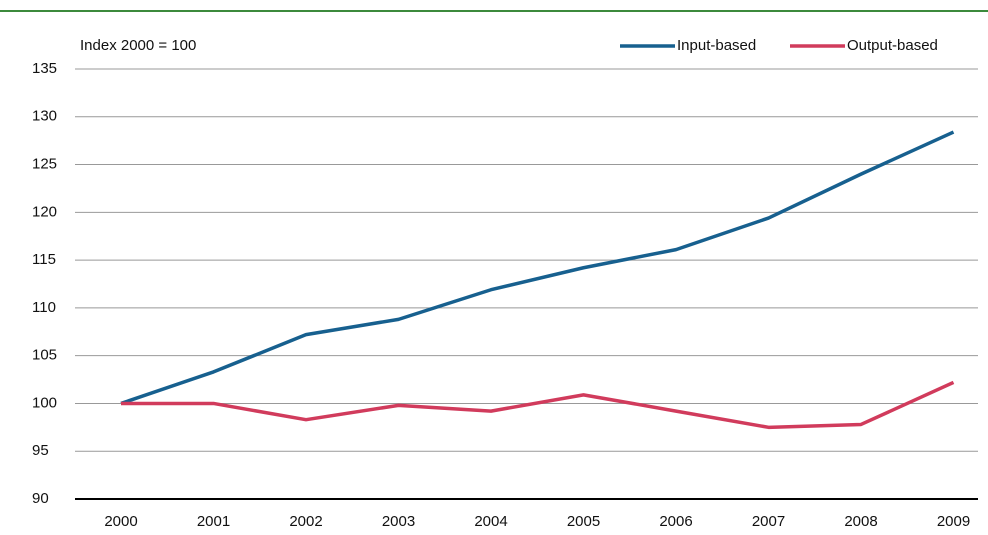  I want to click on y-tick-label: 90, so click(40, 498).